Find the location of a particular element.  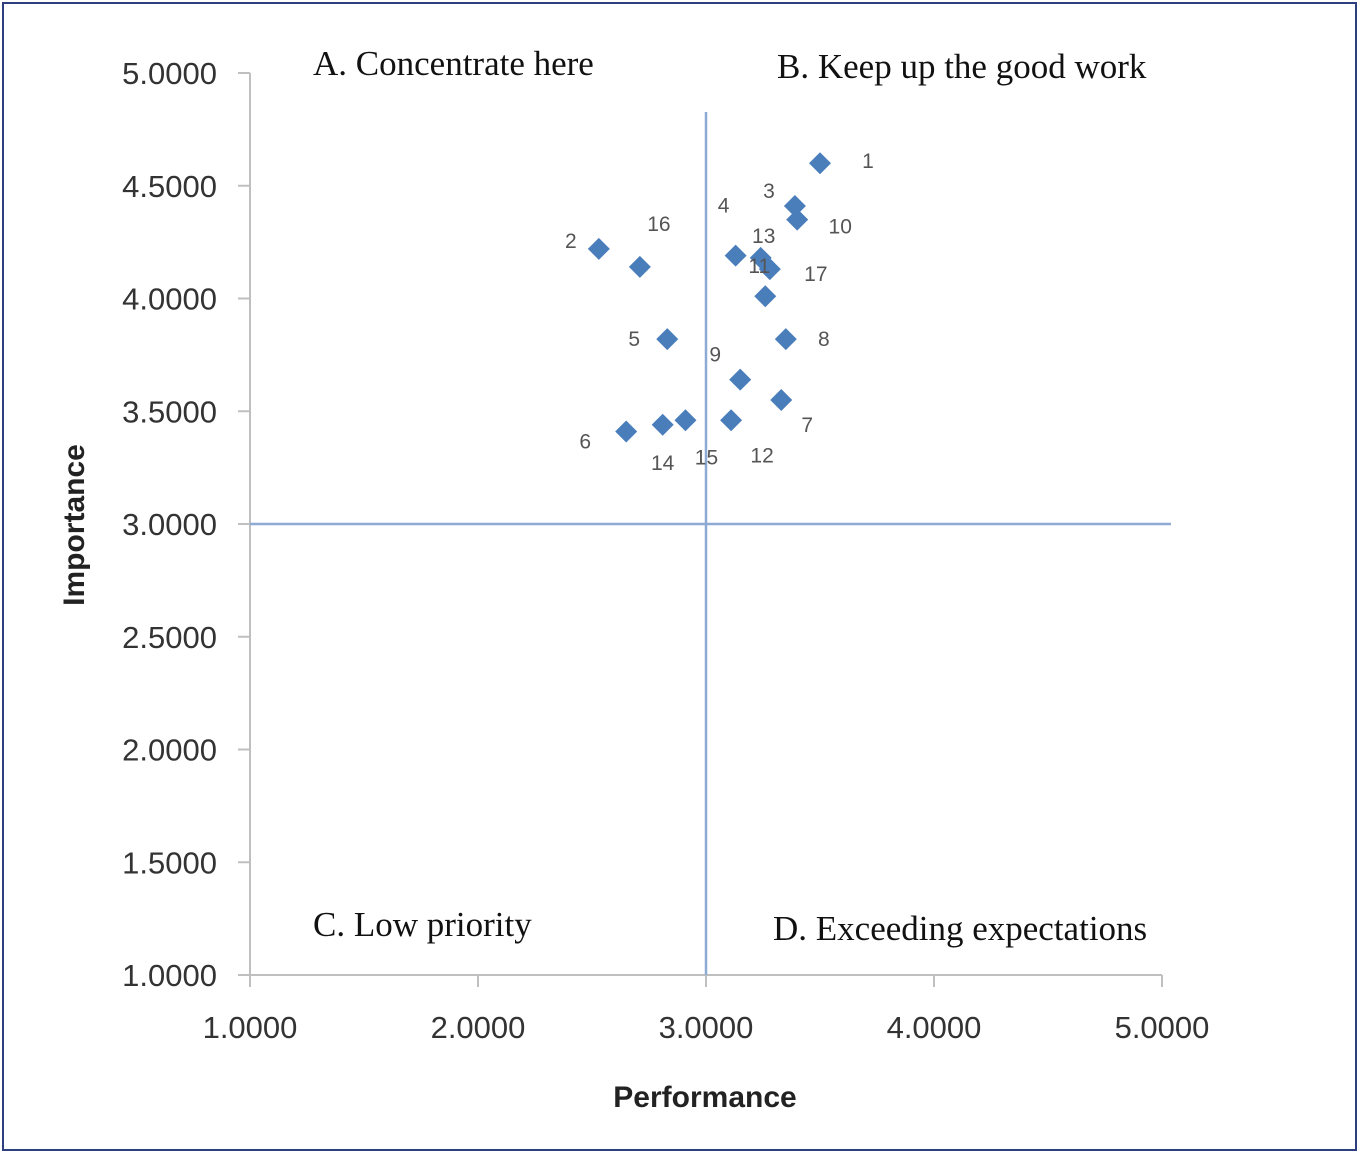

quadrant-a-label: A. Concentrate here is located at coordinates (453, 63).